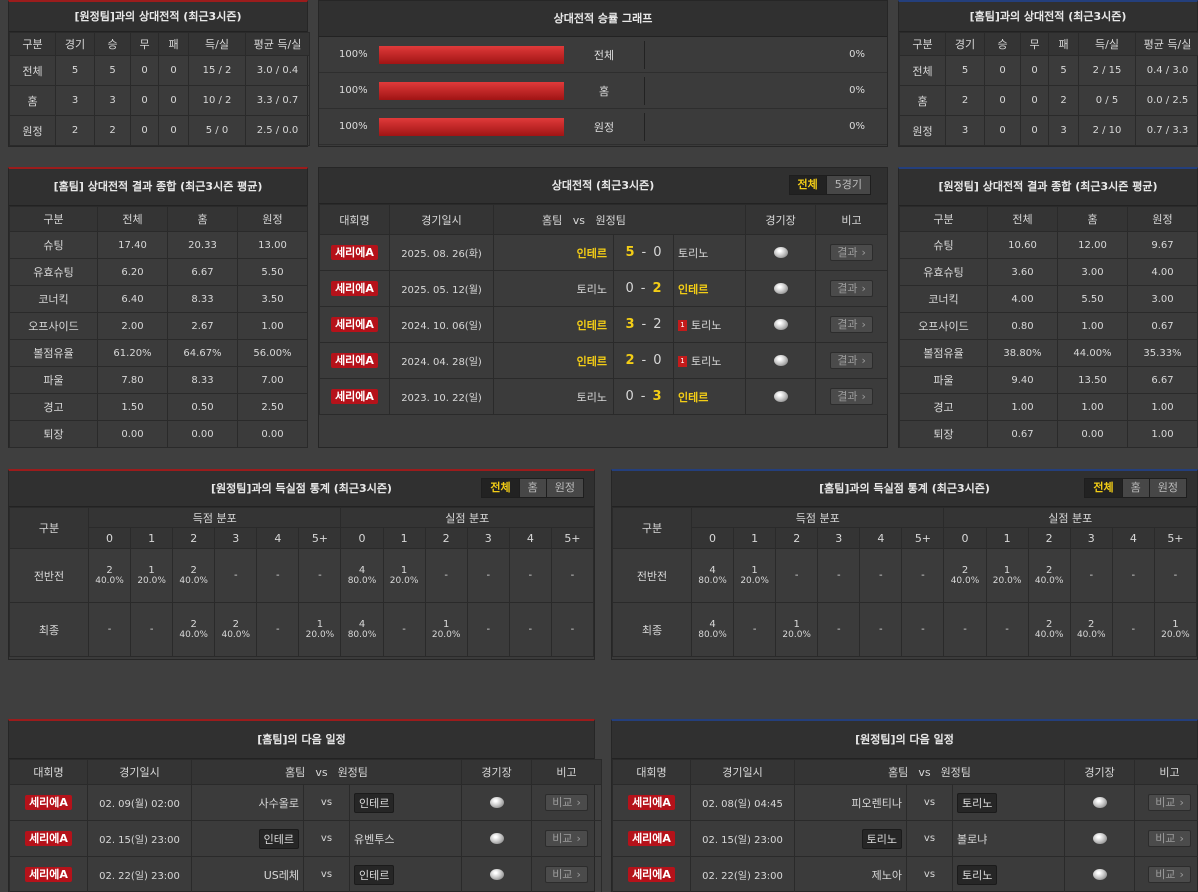  I want to click on venue-cell, so click(781, 324).